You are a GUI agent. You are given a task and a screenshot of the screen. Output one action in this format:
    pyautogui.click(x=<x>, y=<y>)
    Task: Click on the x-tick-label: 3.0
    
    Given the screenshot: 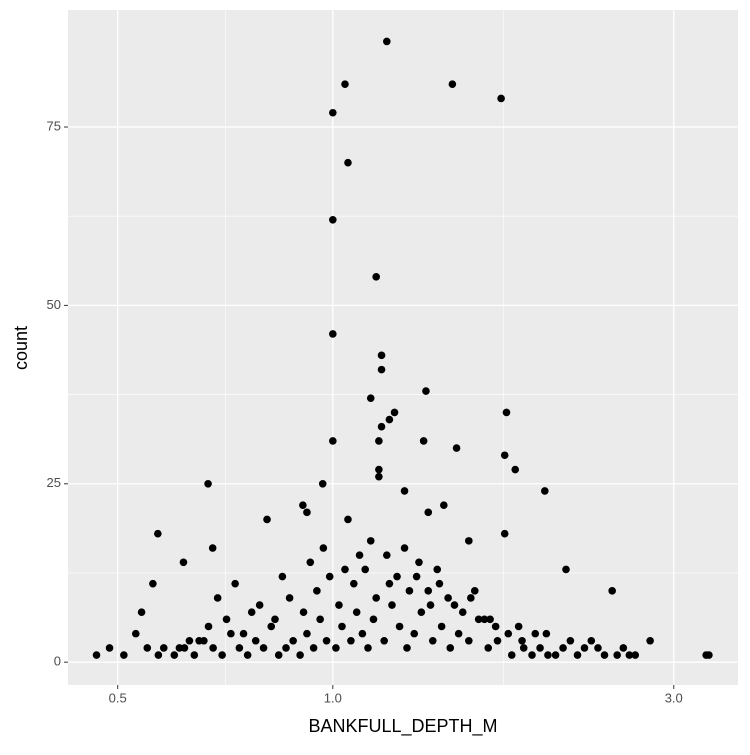 What is the action you would take?
    pyautogui.click(x=674, y=697)
    